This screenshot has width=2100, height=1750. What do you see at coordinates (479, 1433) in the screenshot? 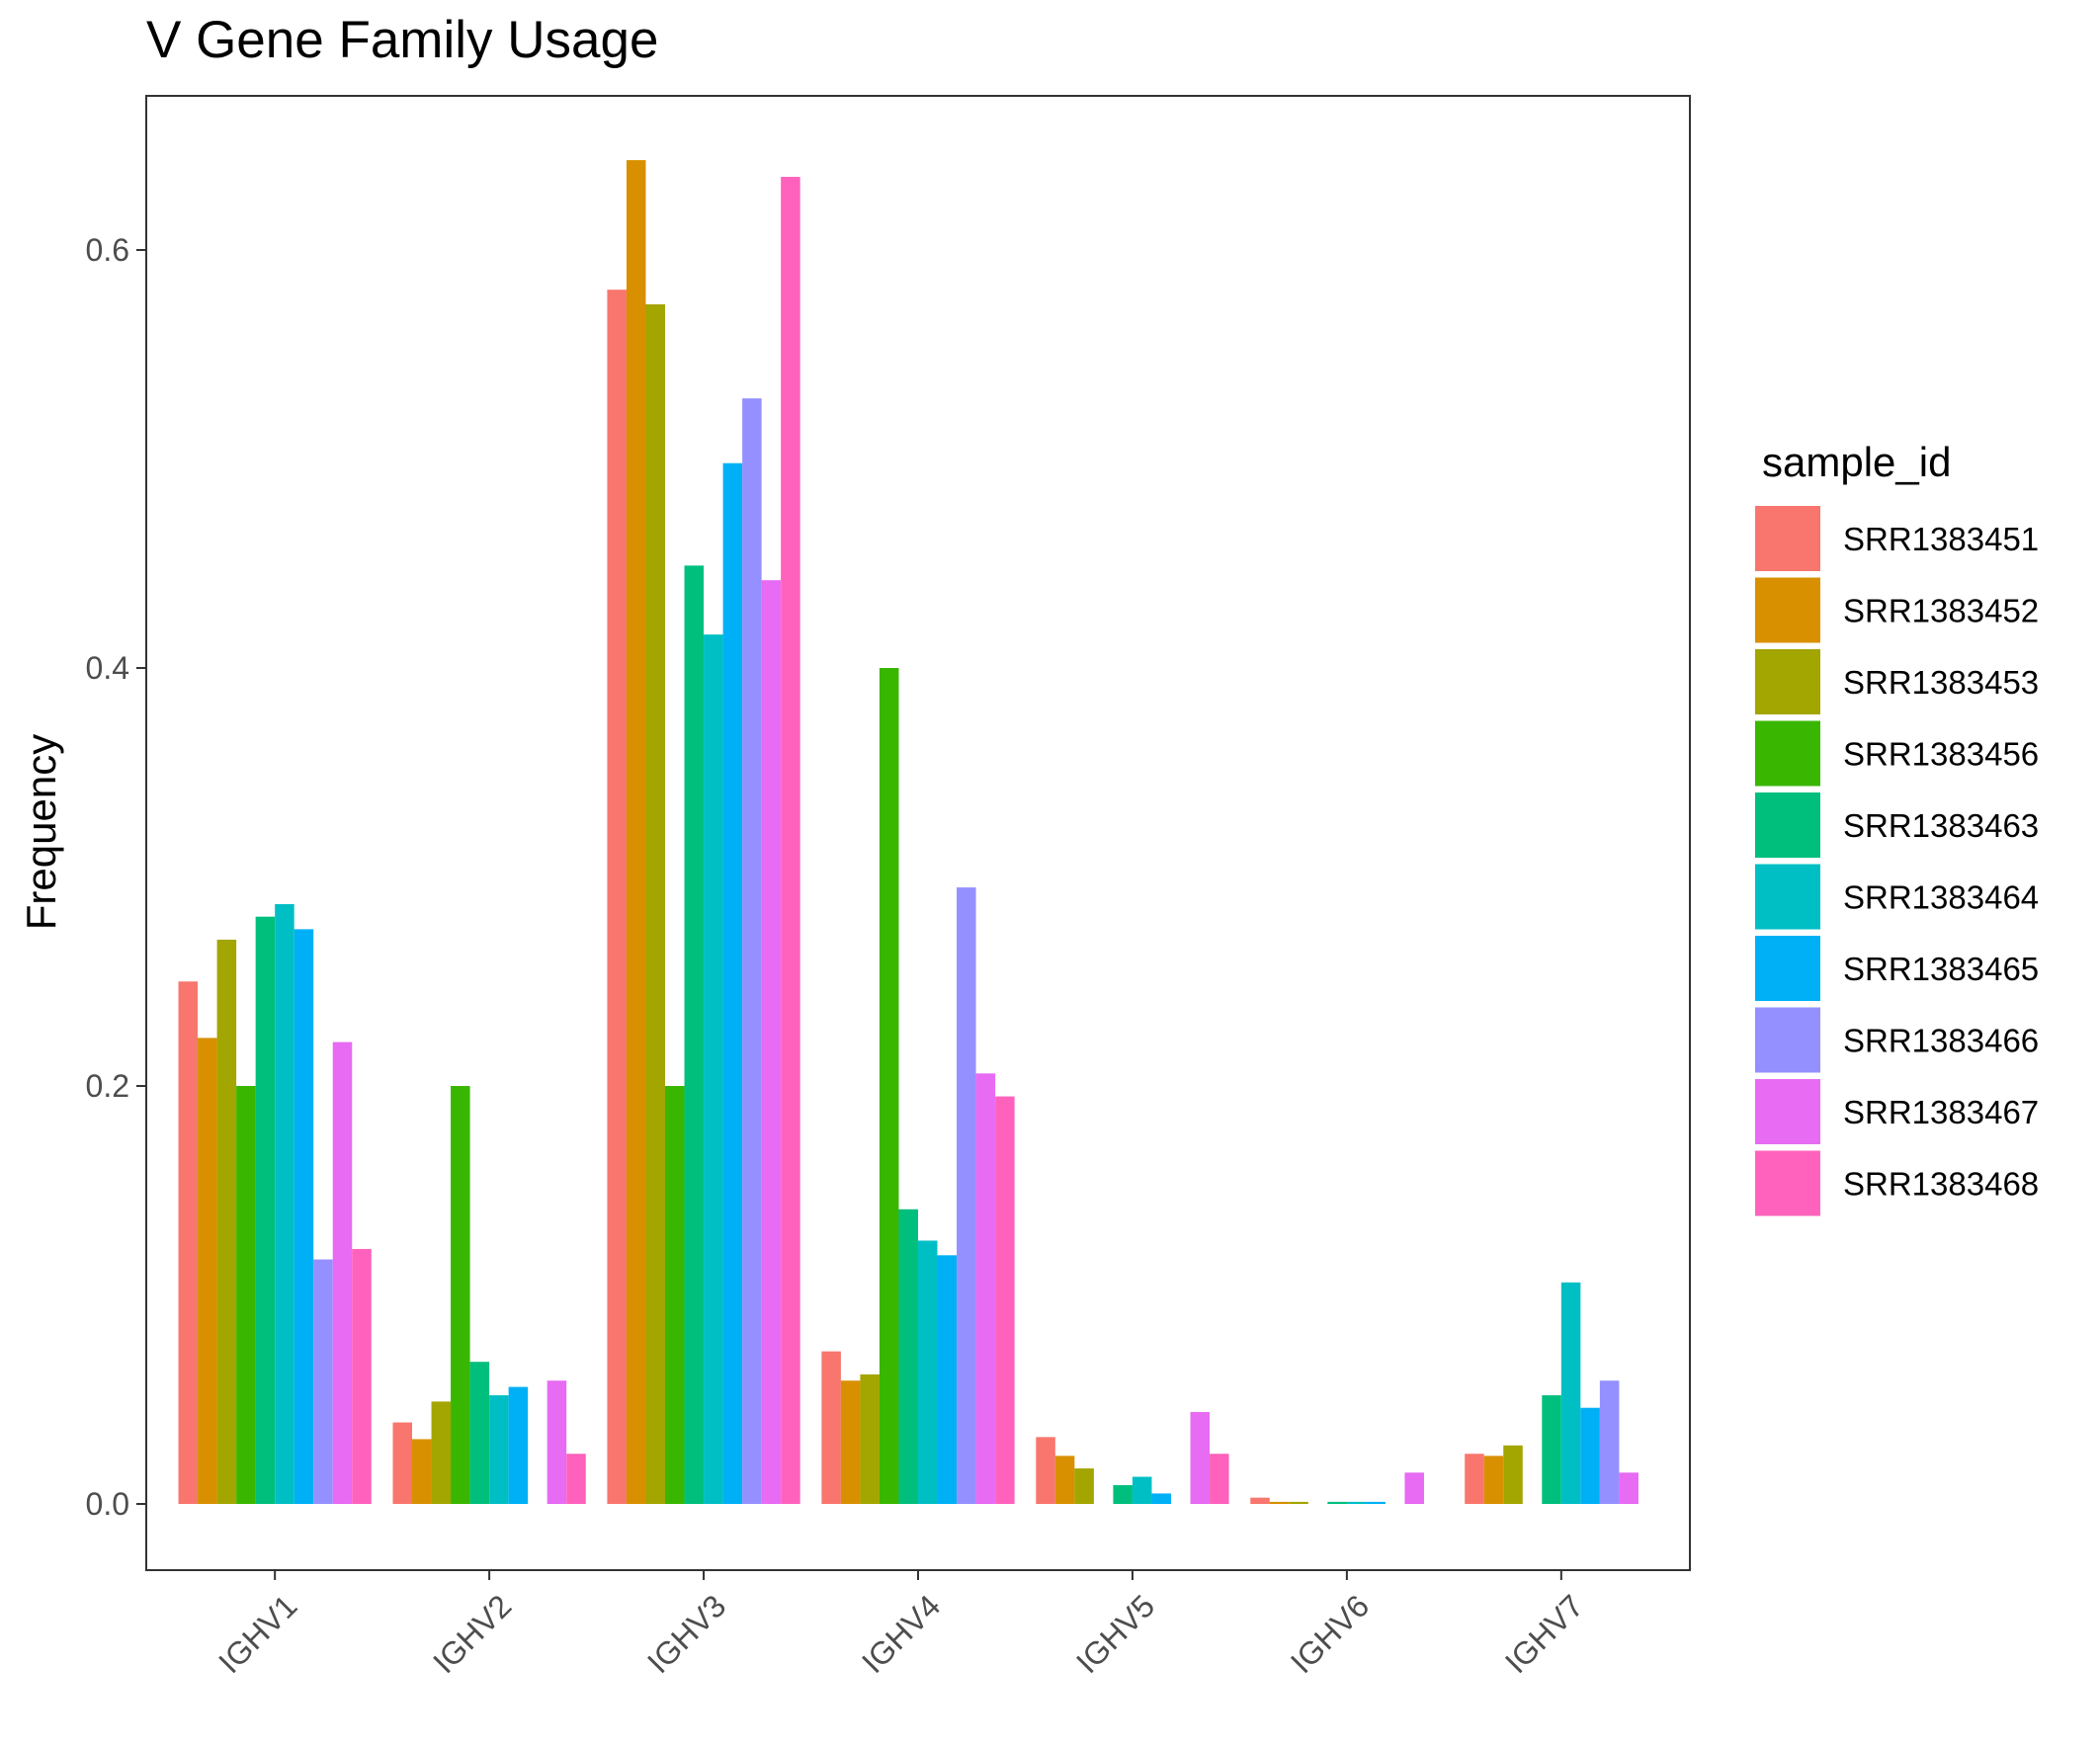
I see `bar-IGHV2-SRR1383463` at bounding box center [479, 1433].